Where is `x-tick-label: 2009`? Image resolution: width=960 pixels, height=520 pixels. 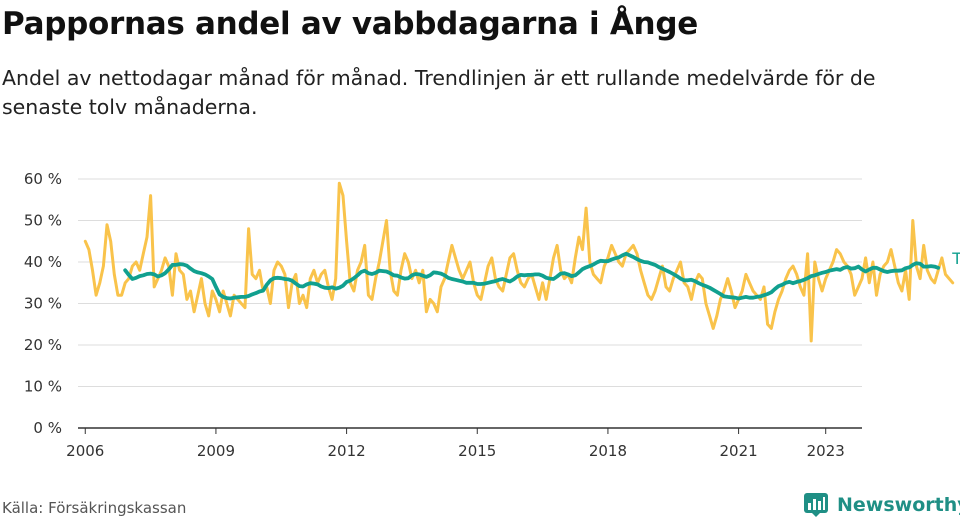 x-tick-label: 2009 is located at coordinates (216, 451).